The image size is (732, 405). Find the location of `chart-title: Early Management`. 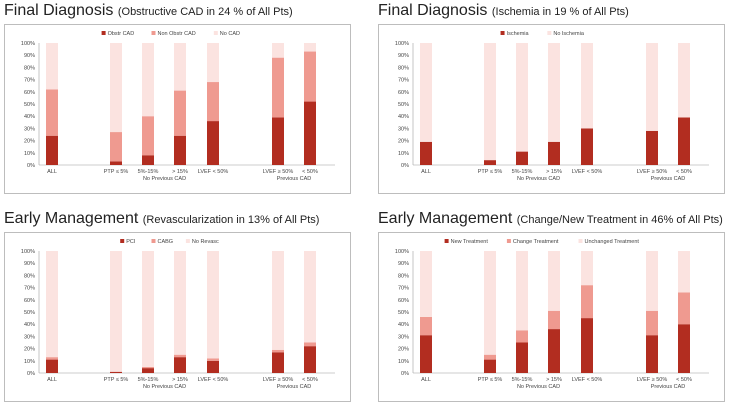

chart-title: Early Management is located at coordinates (71, 218).